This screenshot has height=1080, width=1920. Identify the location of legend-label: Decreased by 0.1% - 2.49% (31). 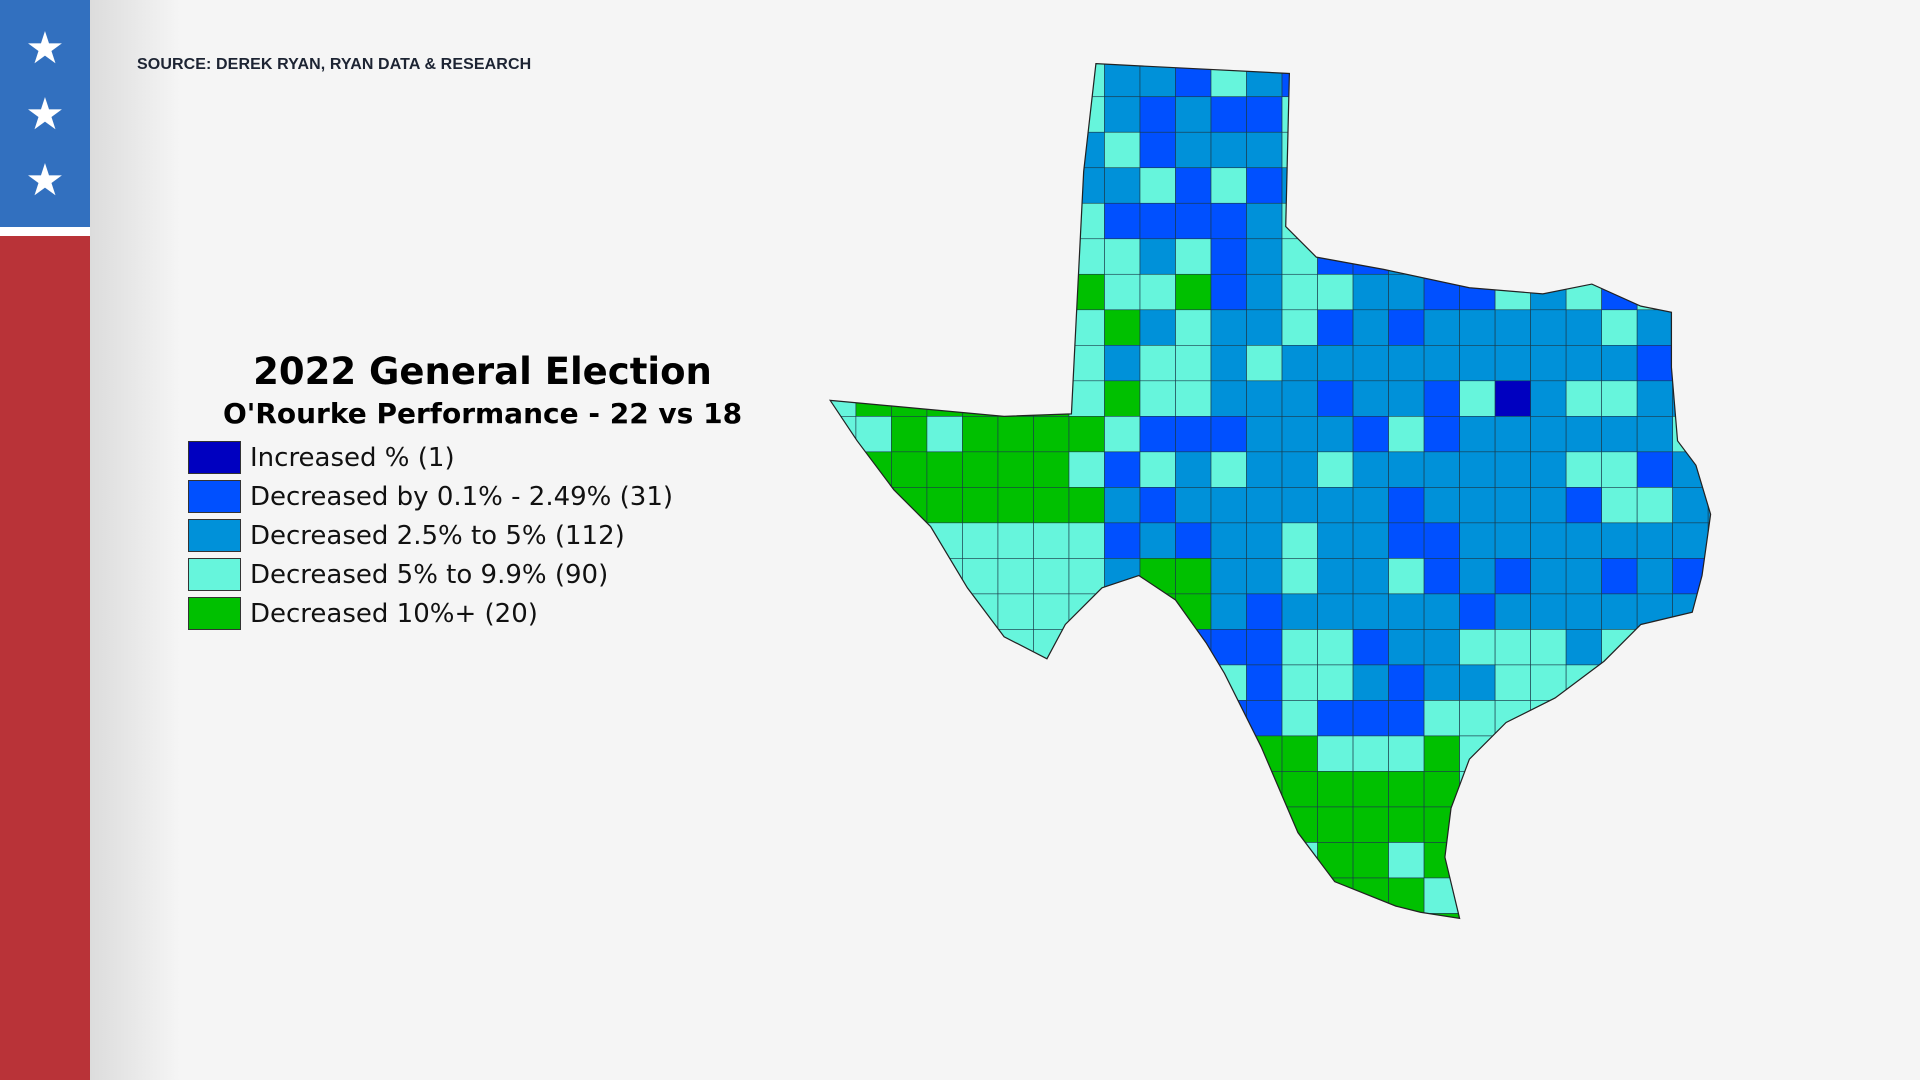
(462, 496).